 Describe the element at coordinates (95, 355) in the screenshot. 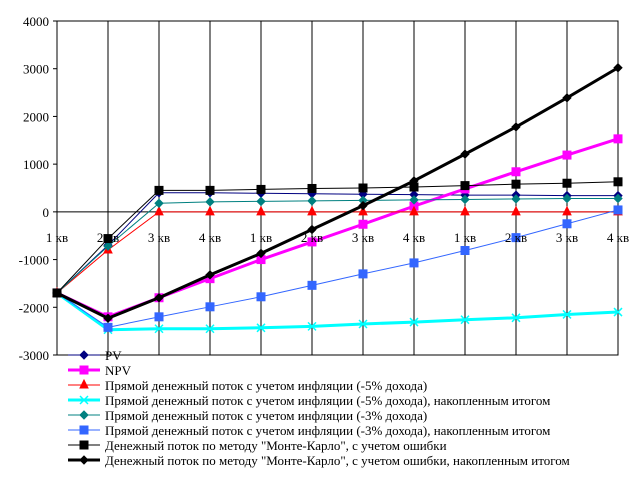

I see `legend-item: PV` at that location.